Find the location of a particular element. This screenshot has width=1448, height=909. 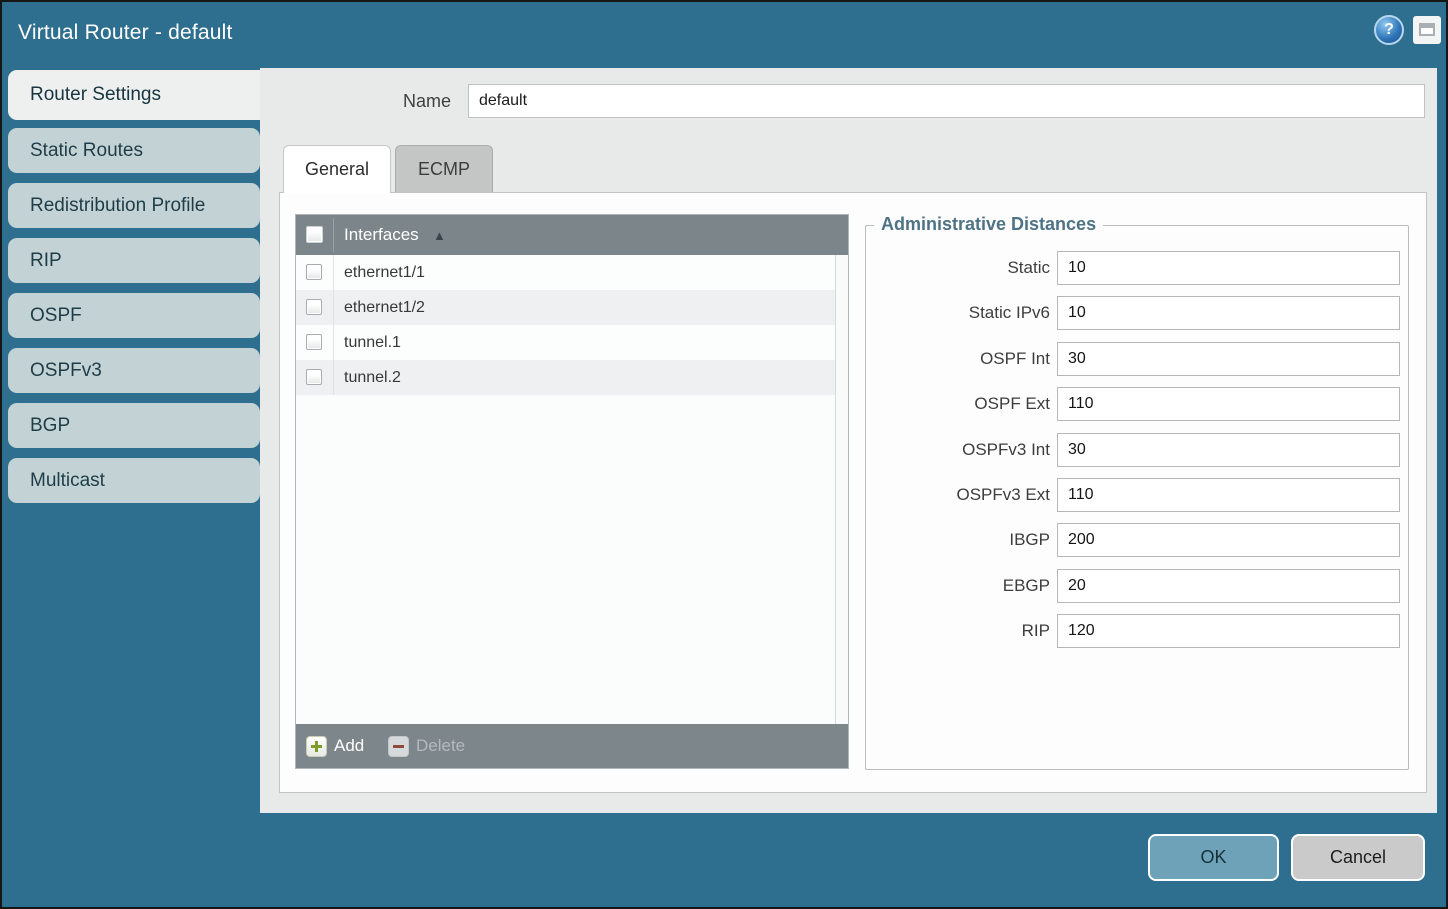

tab-ecmp: ECMP is located at coordinates (444, 168).